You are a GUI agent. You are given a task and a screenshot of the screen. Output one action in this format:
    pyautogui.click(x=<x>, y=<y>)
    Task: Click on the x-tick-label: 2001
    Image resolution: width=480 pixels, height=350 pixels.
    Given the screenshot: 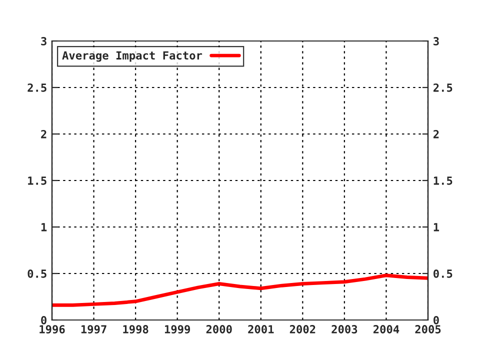 What is the action you would take?
    pyautogui.click(x=261, y=329)
    